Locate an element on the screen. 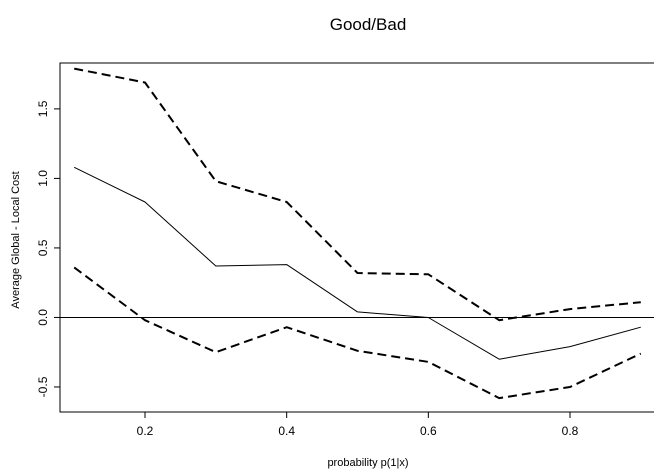  y-tick-label: 1.0 is located at coordinates (43, 178).